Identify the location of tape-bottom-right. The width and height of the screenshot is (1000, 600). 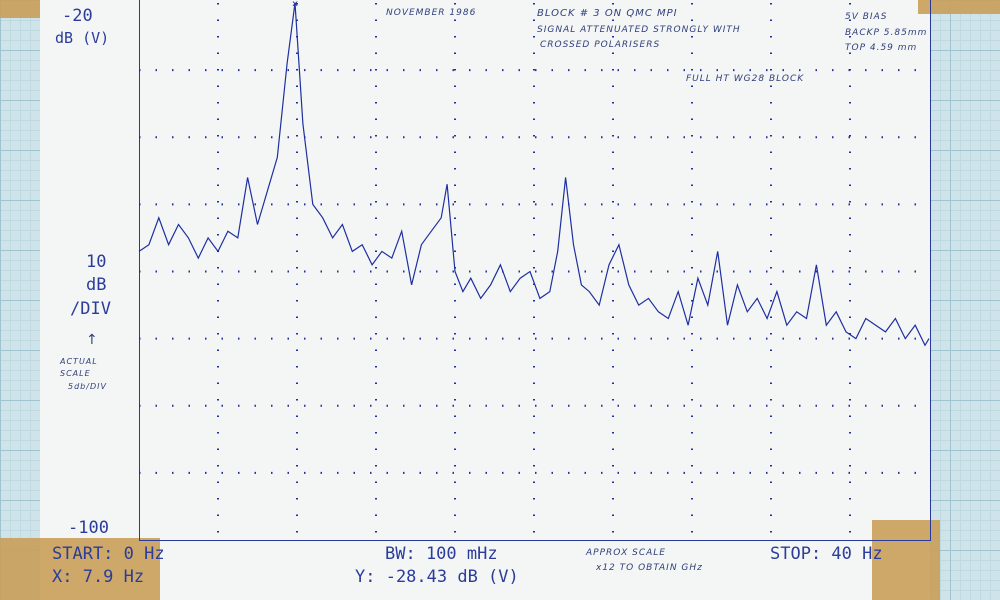
(906, 560).